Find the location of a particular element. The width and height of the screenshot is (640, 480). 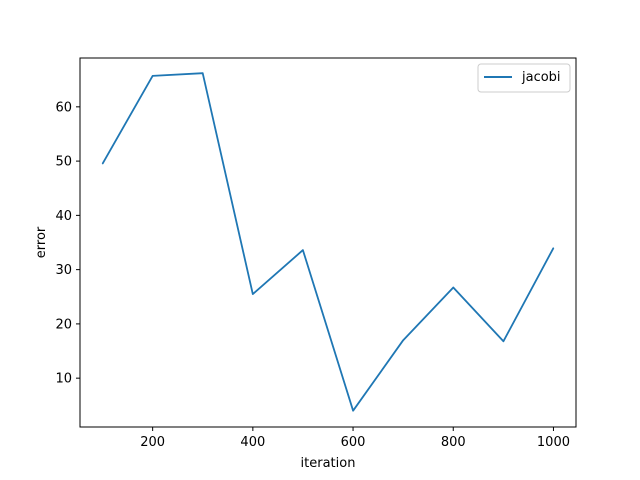

legend-label-jacobi: jacobi is located at coordinates (541, 77).